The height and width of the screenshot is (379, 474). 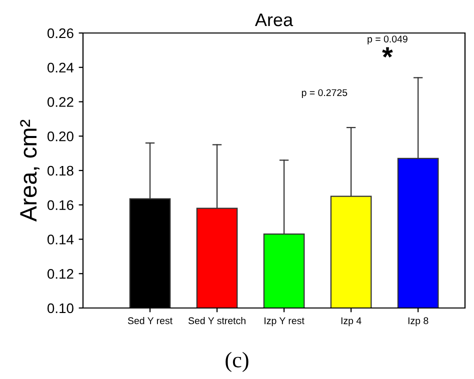 What do you see at coordinates (60, 136) in the screenshot?
I see `y-tick-label: 0.20` at bounding box center [60, 136].